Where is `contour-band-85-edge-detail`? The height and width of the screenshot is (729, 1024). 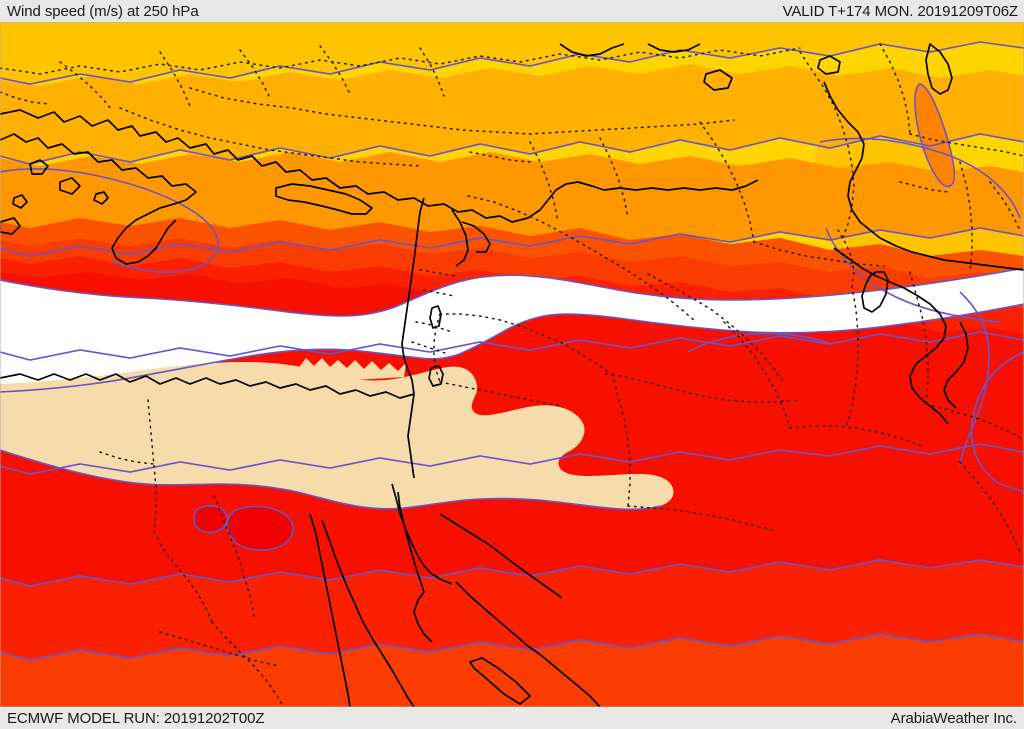
contour-band-85-edge-detail is located at coordinates (353, 370).